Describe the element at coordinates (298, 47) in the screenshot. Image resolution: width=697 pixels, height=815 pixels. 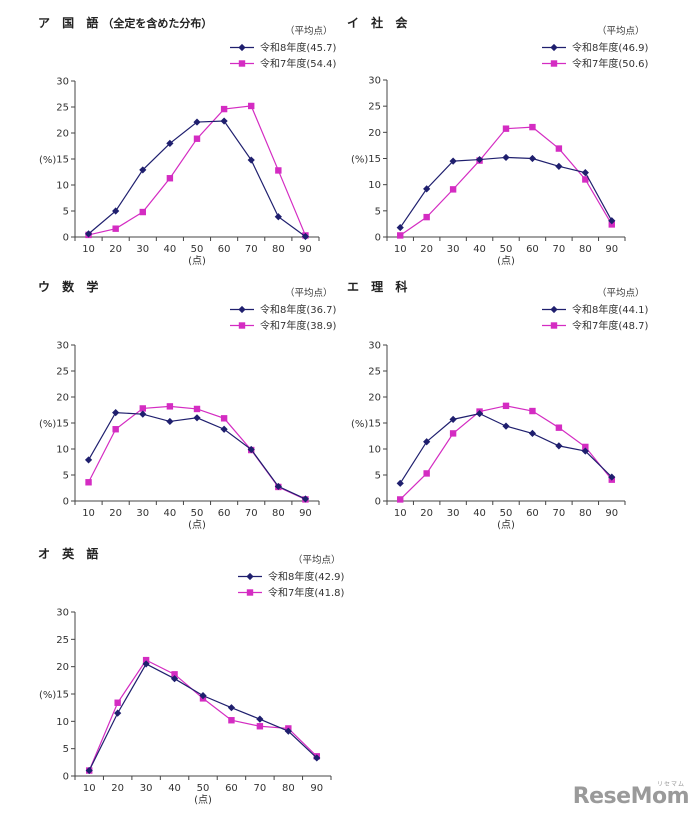
I see `legend-label: 令和8年度(45.7)` at that location.